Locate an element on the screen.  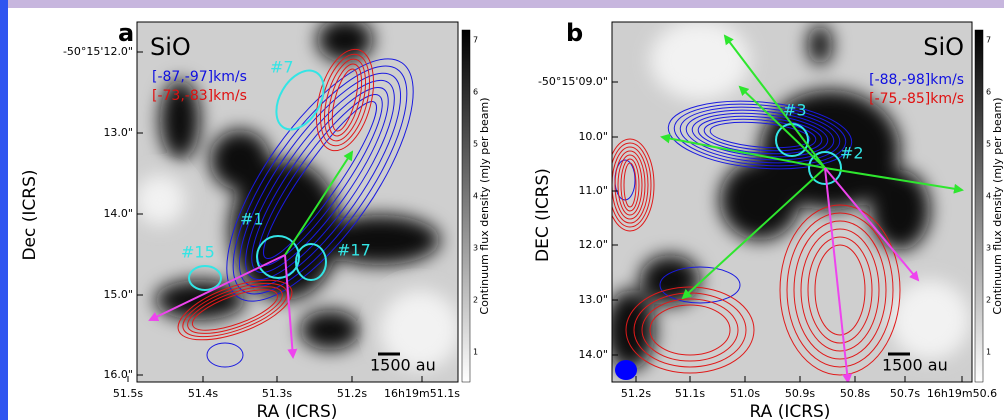
y-tick-label: 11.0" is located at coordinates (593, 190).